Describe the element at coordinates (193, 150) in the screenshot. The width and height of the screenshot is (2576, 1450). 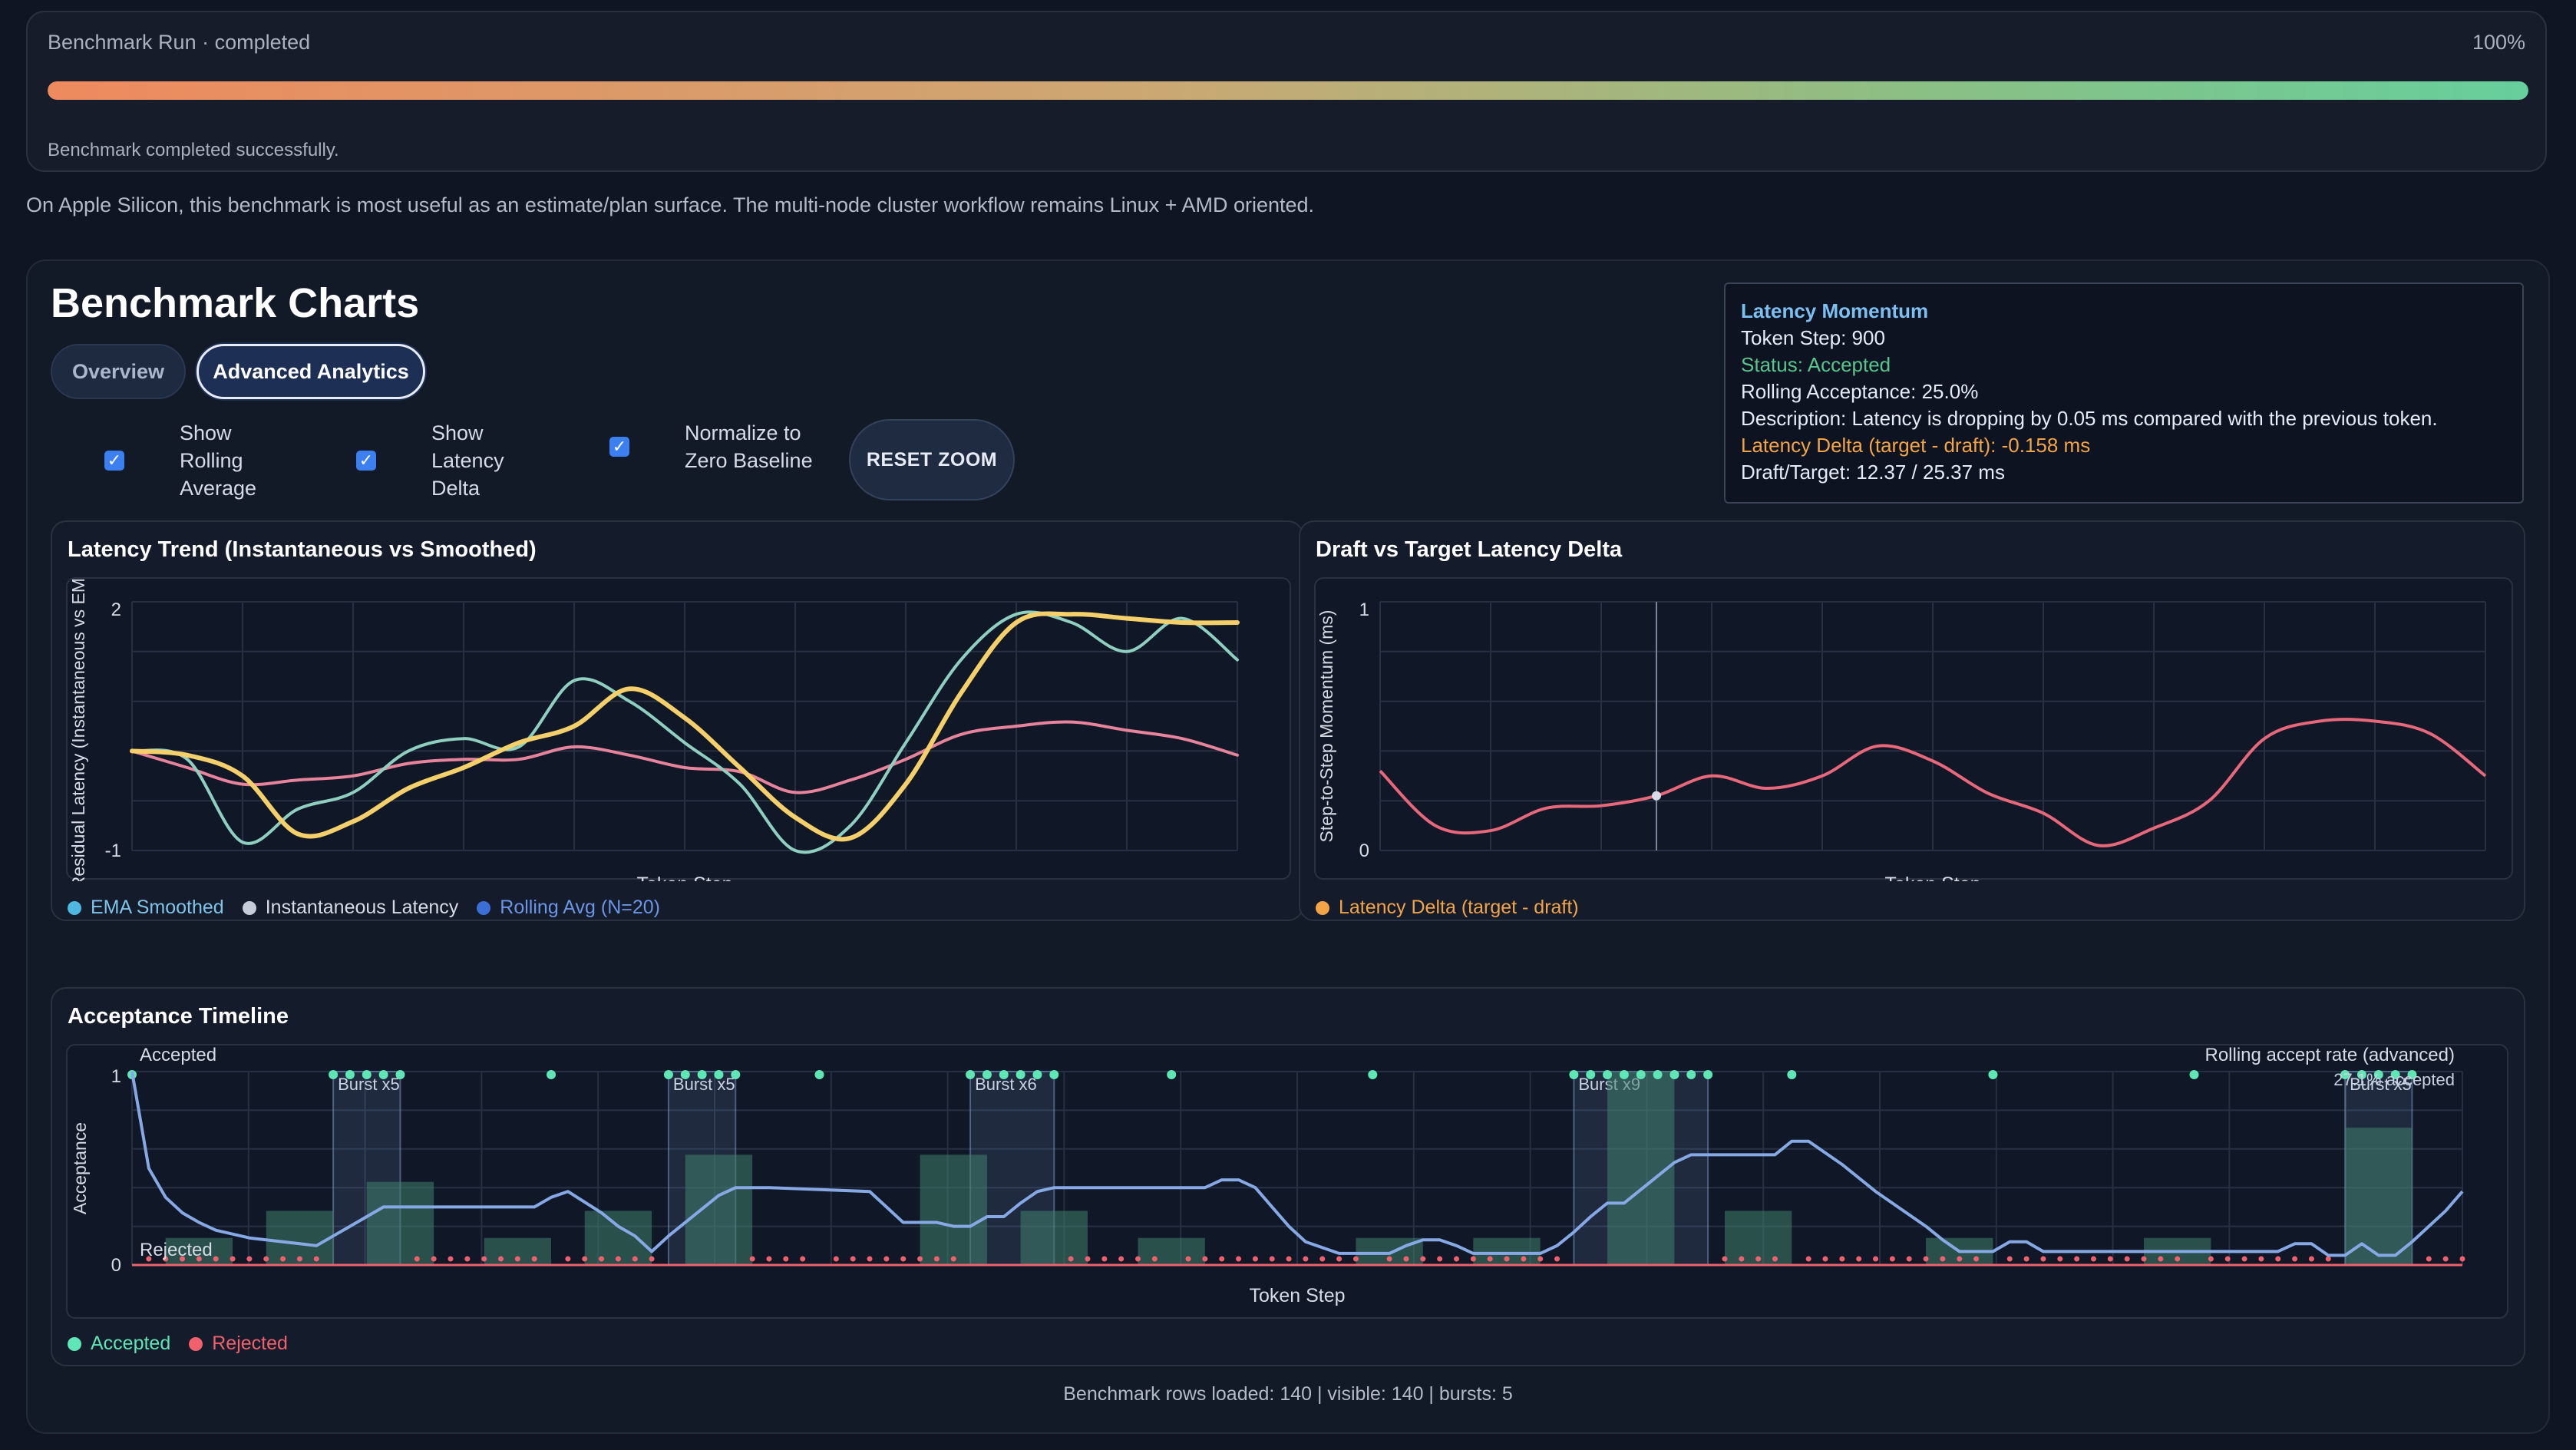
I see `run-status: Benchmark completed successfully.` at that location.